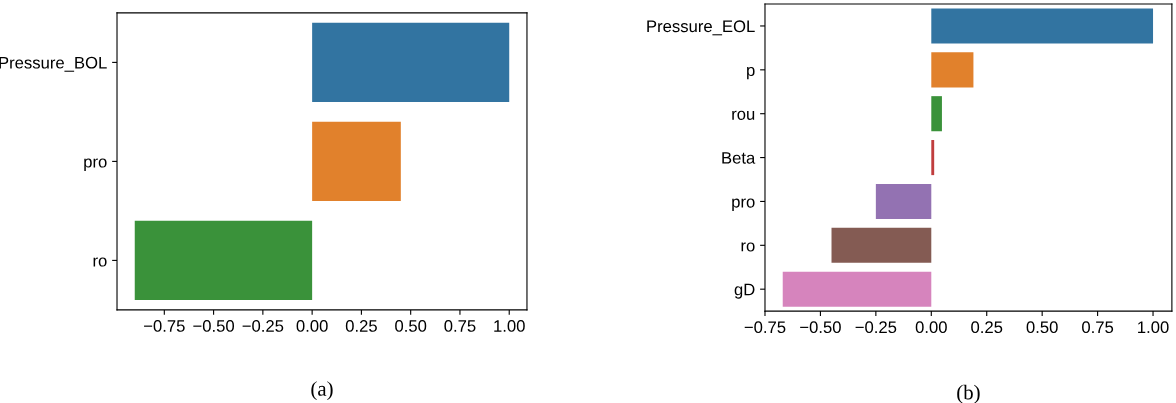 The width and height of the screenshot is (1176, 403). Describe the element at coordinates (744, 291) in the screenshot. I see `y-tick-label: gD` at that location.